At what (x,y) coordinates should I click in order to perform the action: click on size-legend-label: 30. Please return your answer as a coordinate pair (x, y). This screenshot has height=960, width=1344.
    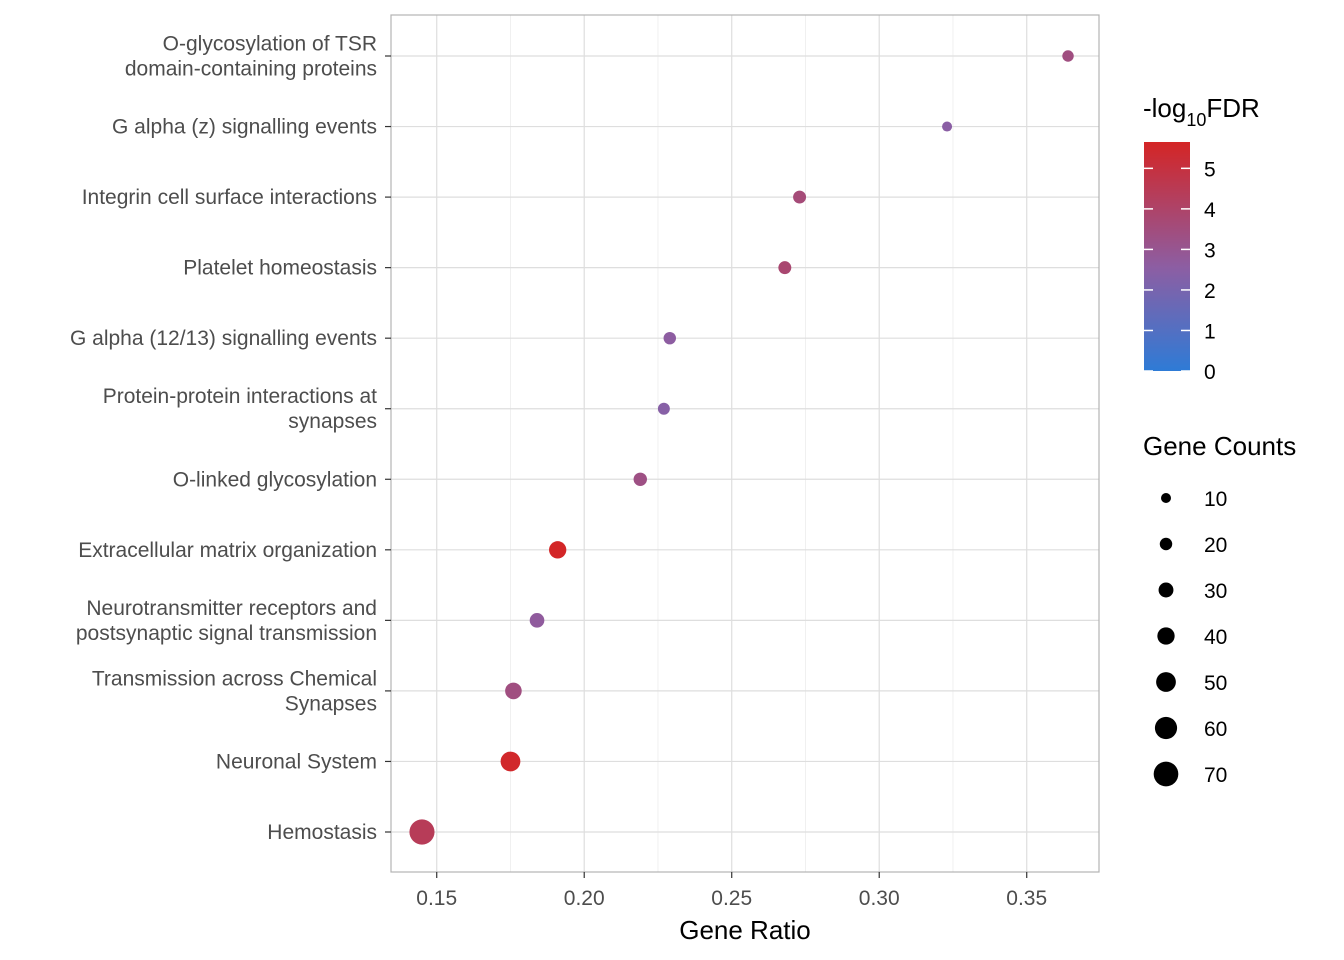
    Looking at the image, I should click on (1215, 591).